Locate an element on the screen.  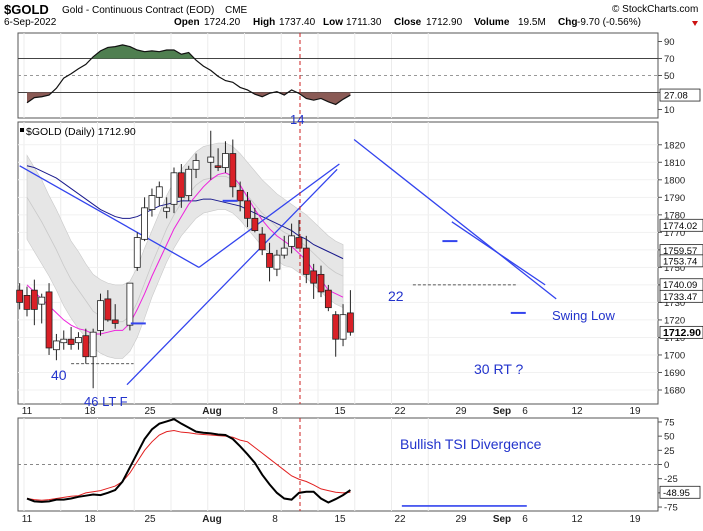
price-tick-label: 1800 is located at coordinates (674, 180).